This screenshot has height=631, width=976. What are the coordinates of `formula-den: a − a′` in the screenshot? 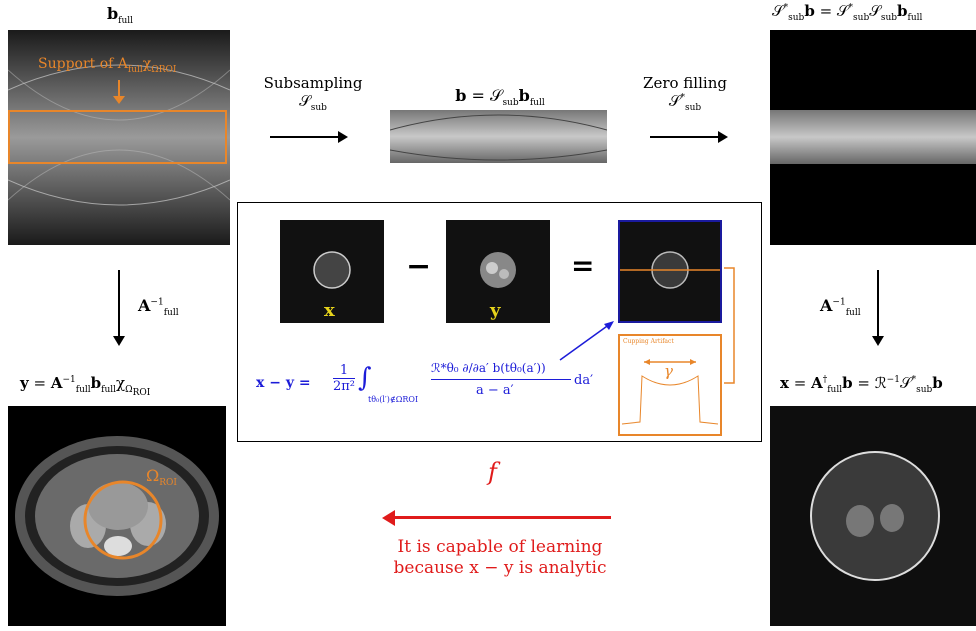 It's located at (495, 390).